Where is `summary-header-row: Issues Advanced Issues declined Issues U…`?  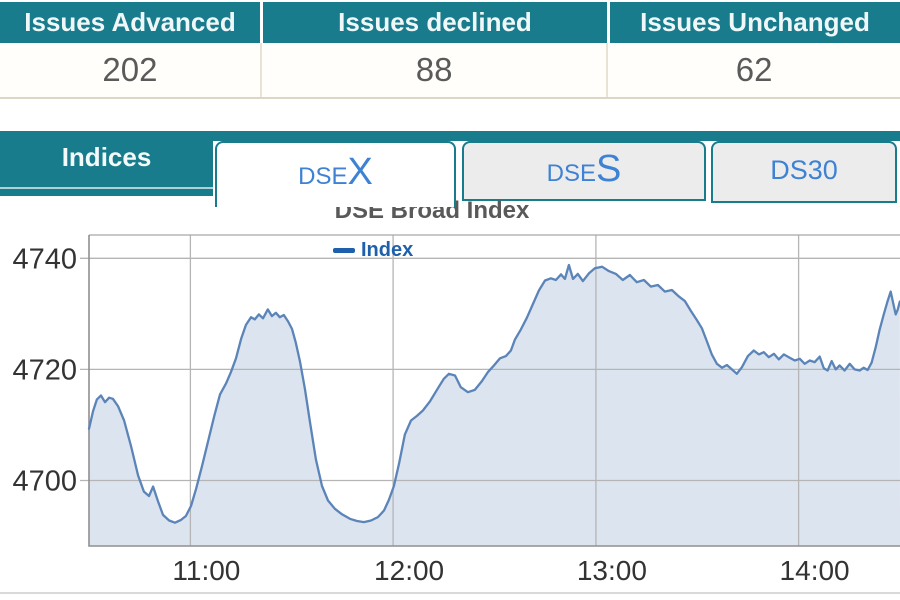 summary-header-row: Issues Advanced Issues declined Issues U… is located at coordinates (450, 22).